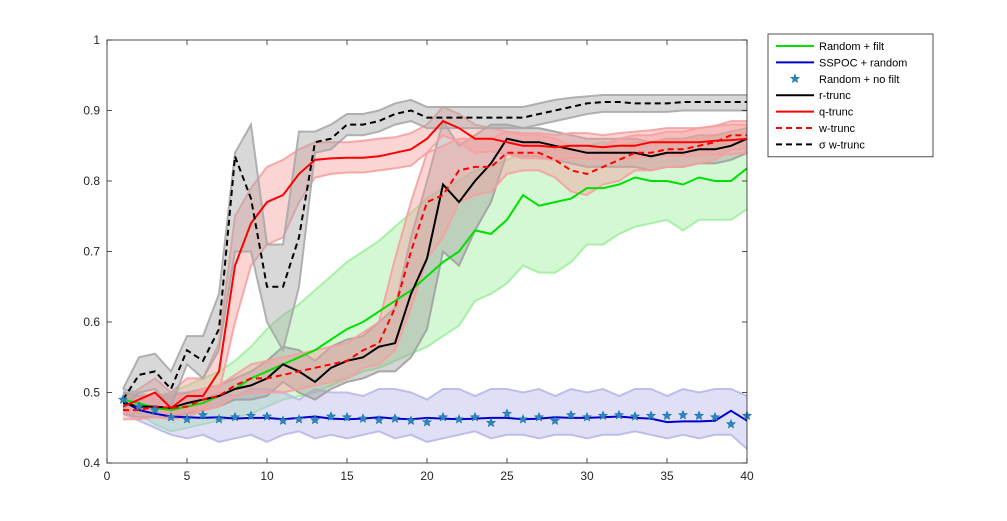 The width and height of the screenshot is (1007, 521). Describe the element at coordinates (667, 476) in the screenshot. I see `x-tick-label: 35` at that location.